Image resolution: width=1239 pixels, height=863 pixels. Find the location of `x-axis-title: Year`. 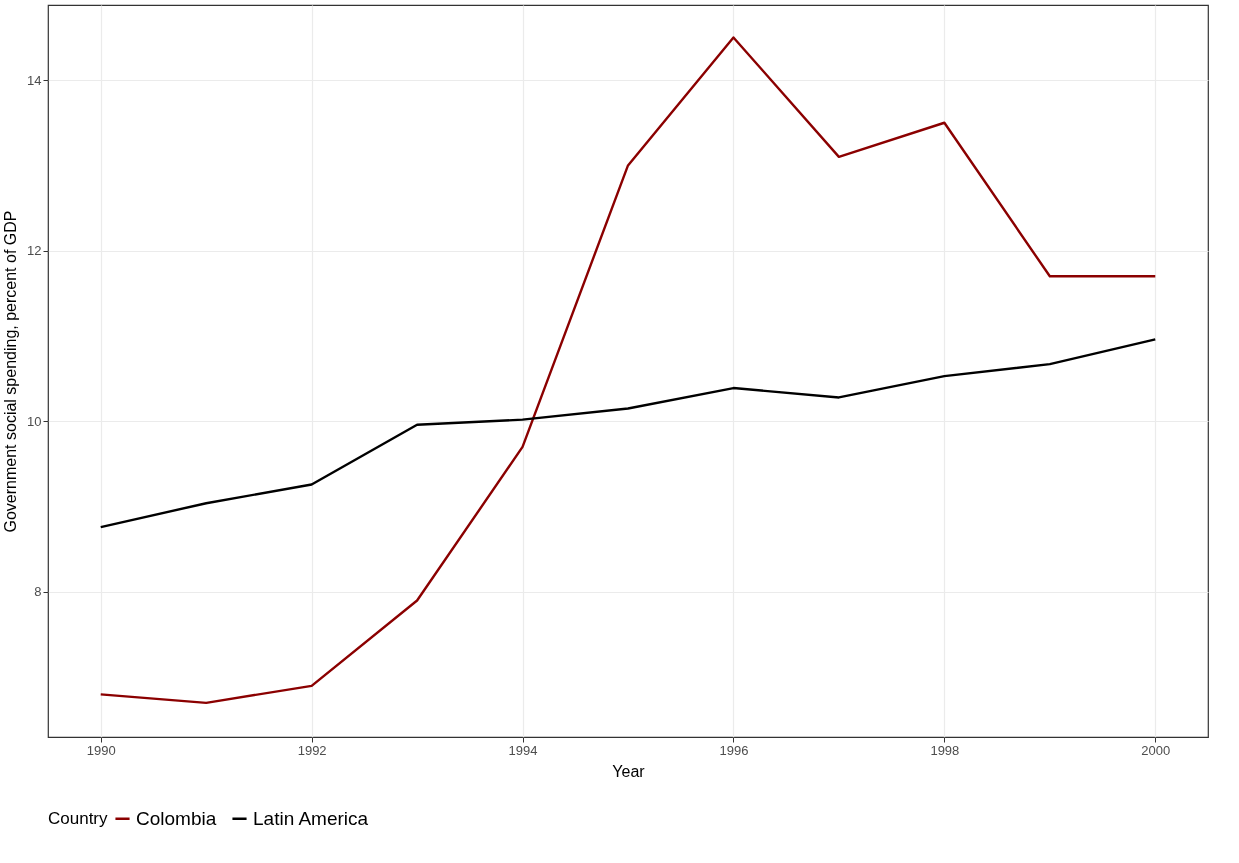

x-axis-title: Year is located at coordinates (629, 771).